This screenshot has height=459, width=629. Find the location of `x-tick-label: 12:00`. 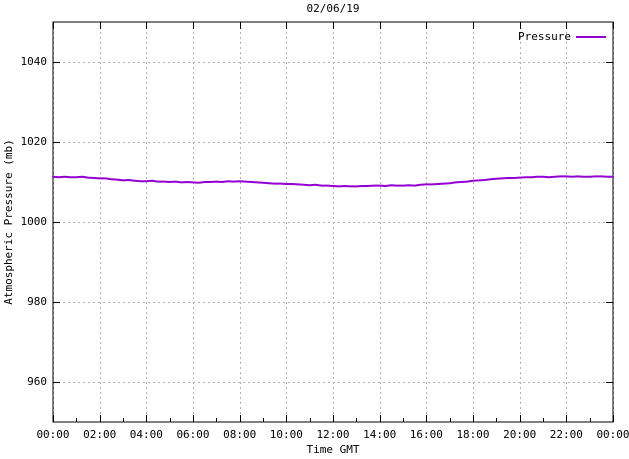

x-tick-label: 12:00 is located at coordinates (333, 434).